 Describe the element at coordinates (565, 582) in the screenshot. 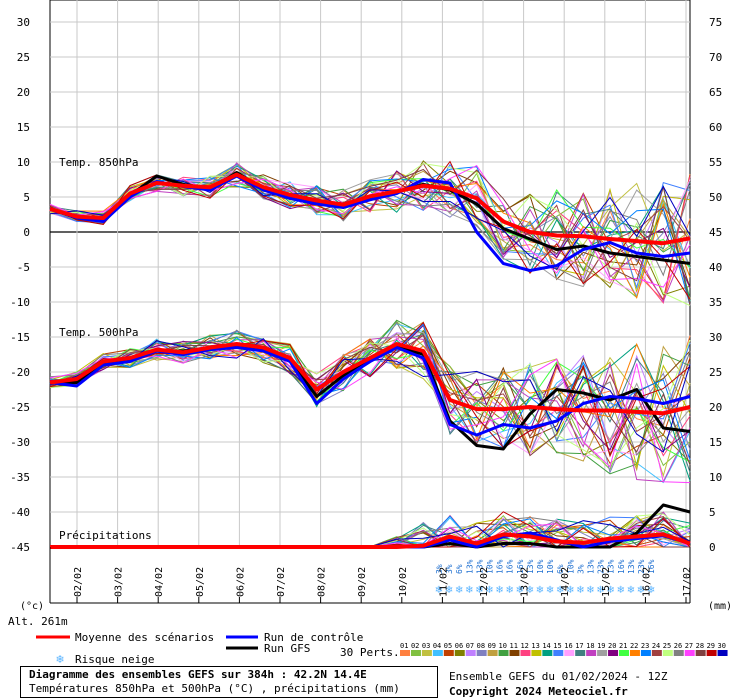

I see `x-tick-label: 14/02` at that location.